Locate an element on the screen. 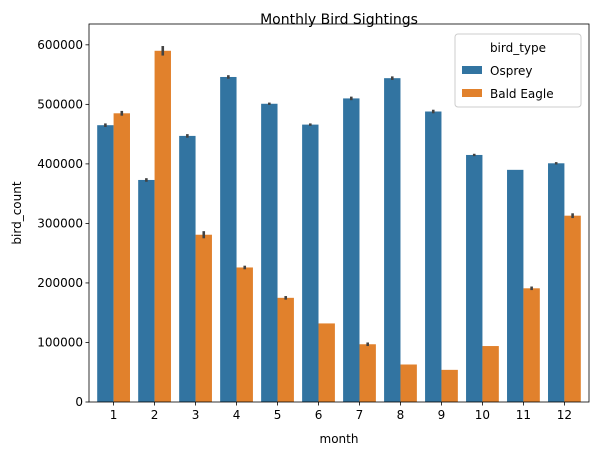 This screenshot has height=455, width=598. legend: bird_type Osprey Bald Eagle is located at coordinates (518, 70).